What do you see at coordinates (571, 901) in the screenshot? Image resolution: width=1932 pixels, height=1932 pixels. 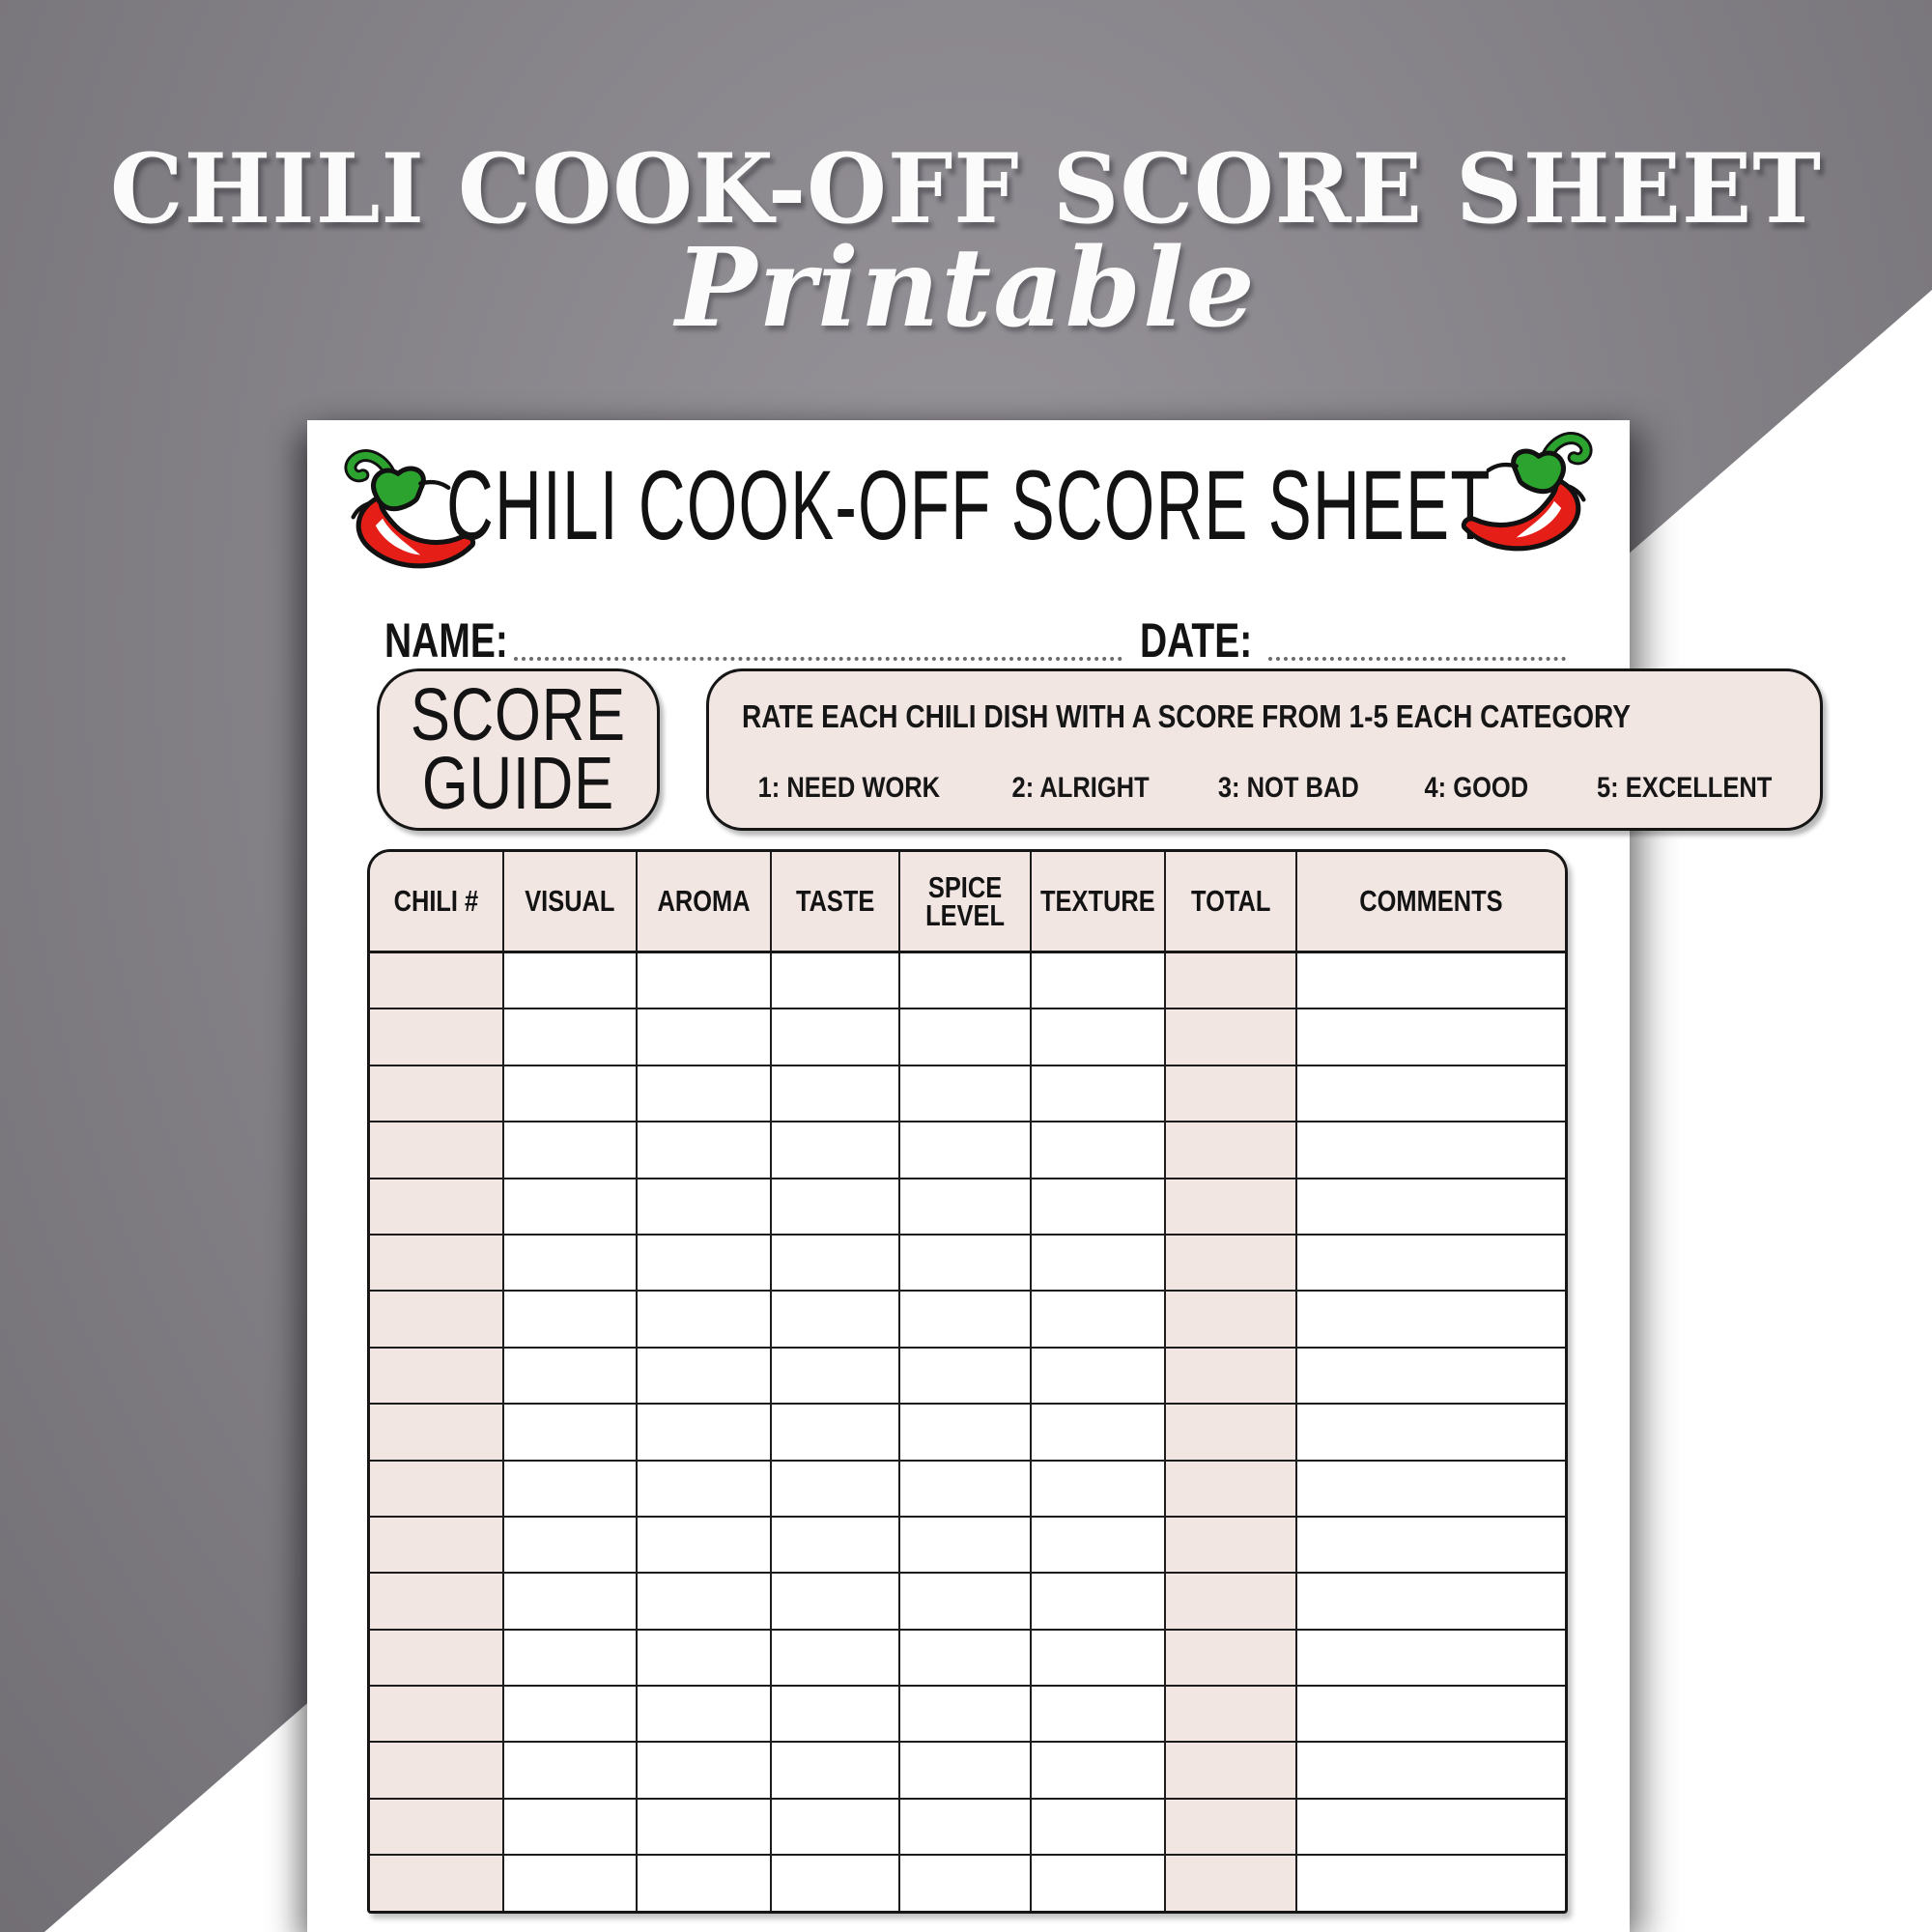 I see `column-header-visual: VISUAL` at bounding box center [571, 901].